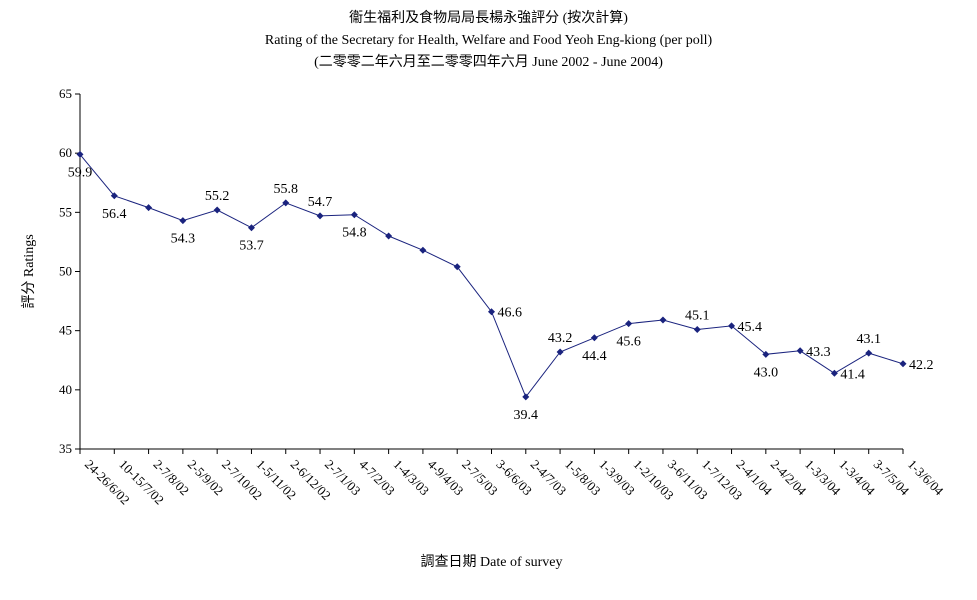  What do you see at coordinates (892, 478) in the screenshot?
I see `x-tick-label: 3-7/5/04` at bounding box center [892, 478].